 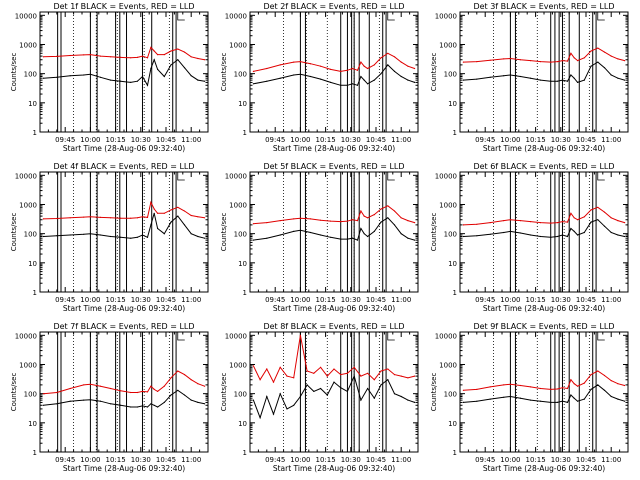 What do you see at coordinates (543, 326) in the screenshot?
I see `panel-title: Det 9f BLACK = Events, RED = LLD` at bounding box center [543, 326].